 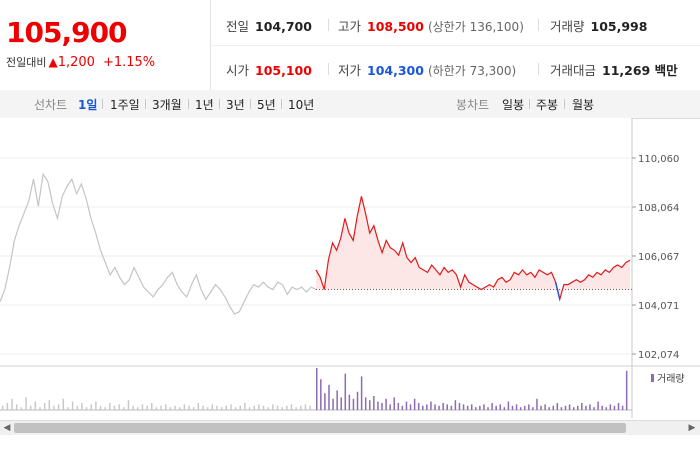 I want to click on scroll-right-icon: ▶, so click(x=692, y=428).